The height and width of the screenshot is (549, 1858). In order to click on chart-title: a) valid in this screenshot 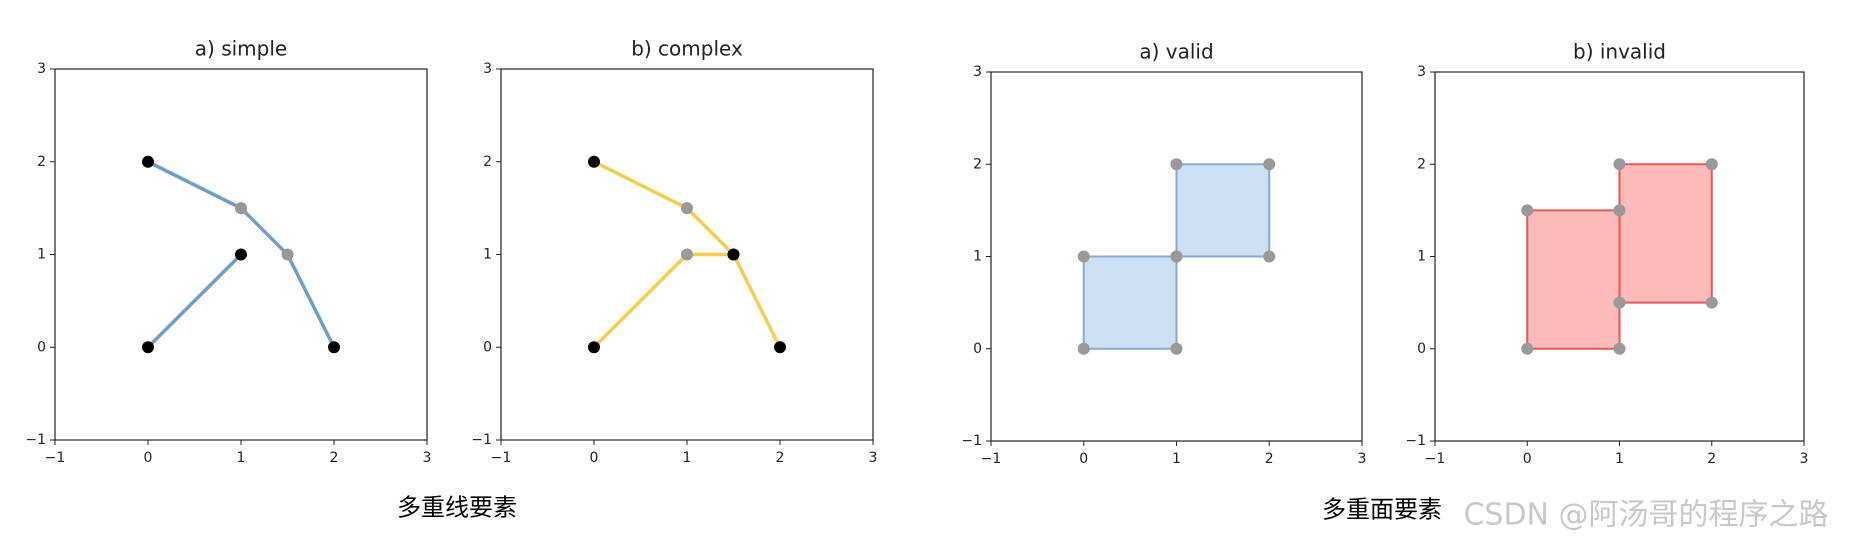, I will do `click(1176, 52)`.